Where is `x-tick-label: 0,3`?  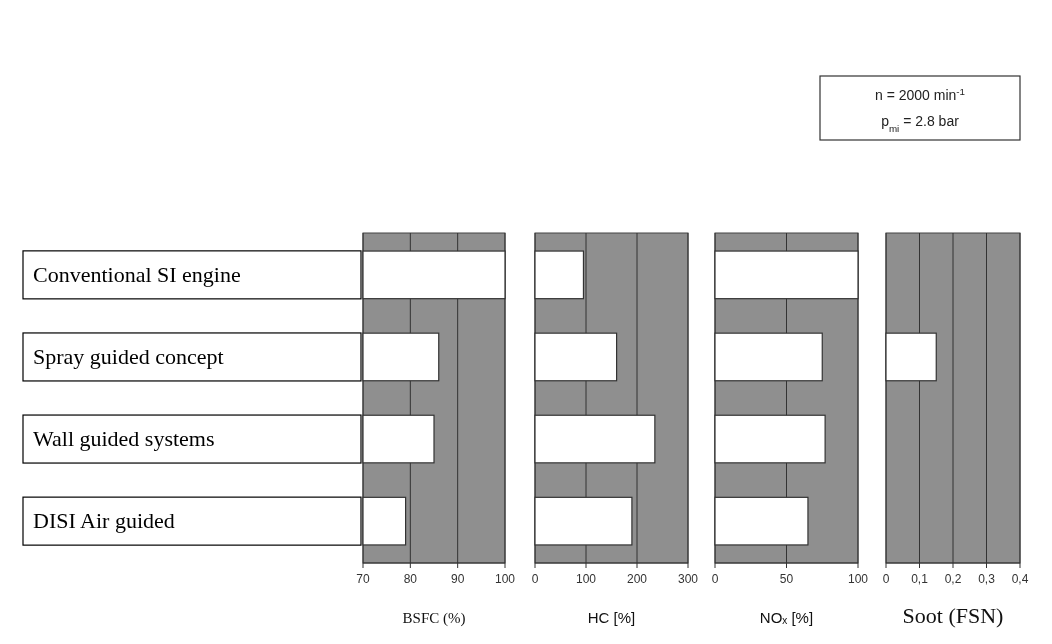 x-tick-label: 0,3 is located at coordinates (987, 579).